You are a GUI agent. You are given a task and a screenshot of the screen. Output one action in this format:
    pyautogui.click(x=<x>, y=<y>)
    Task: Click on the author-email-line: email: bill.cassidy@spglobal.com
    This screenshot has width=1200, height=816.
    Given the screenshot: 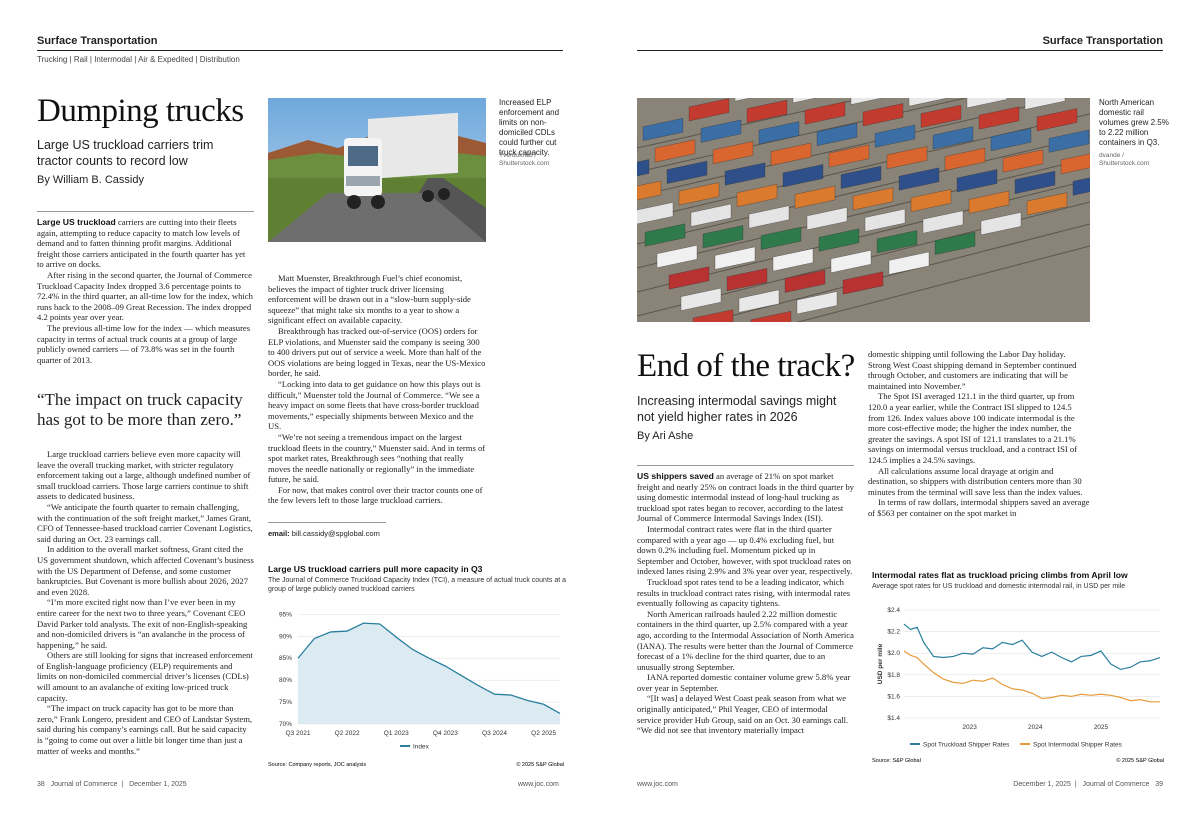 What is the action you would take?
    pyautogui.click(x=324, y=533)
    